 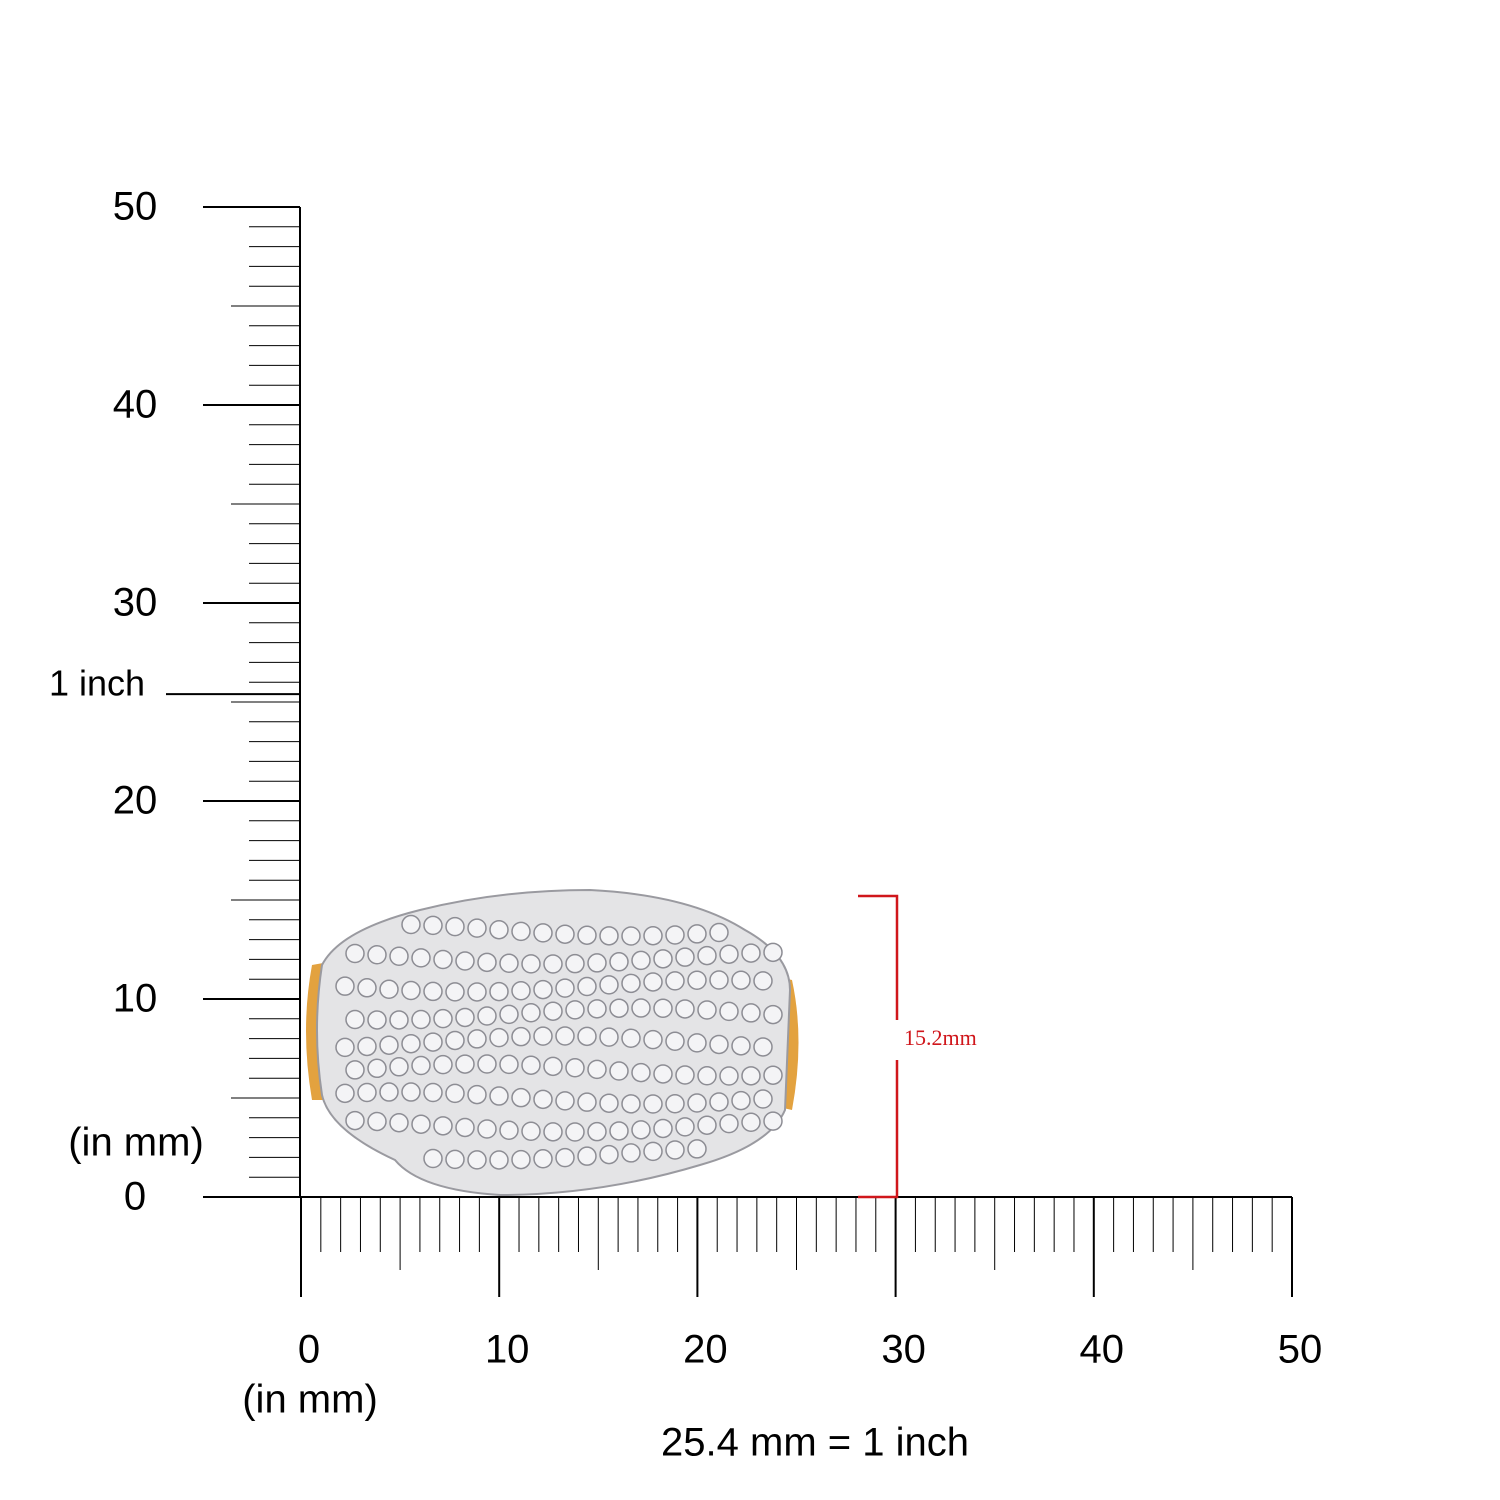 What do you see at coordinates (135, 207) in the screenshot?
I see `vertical-ruler-label: 50` at bounding box center [135, 207].